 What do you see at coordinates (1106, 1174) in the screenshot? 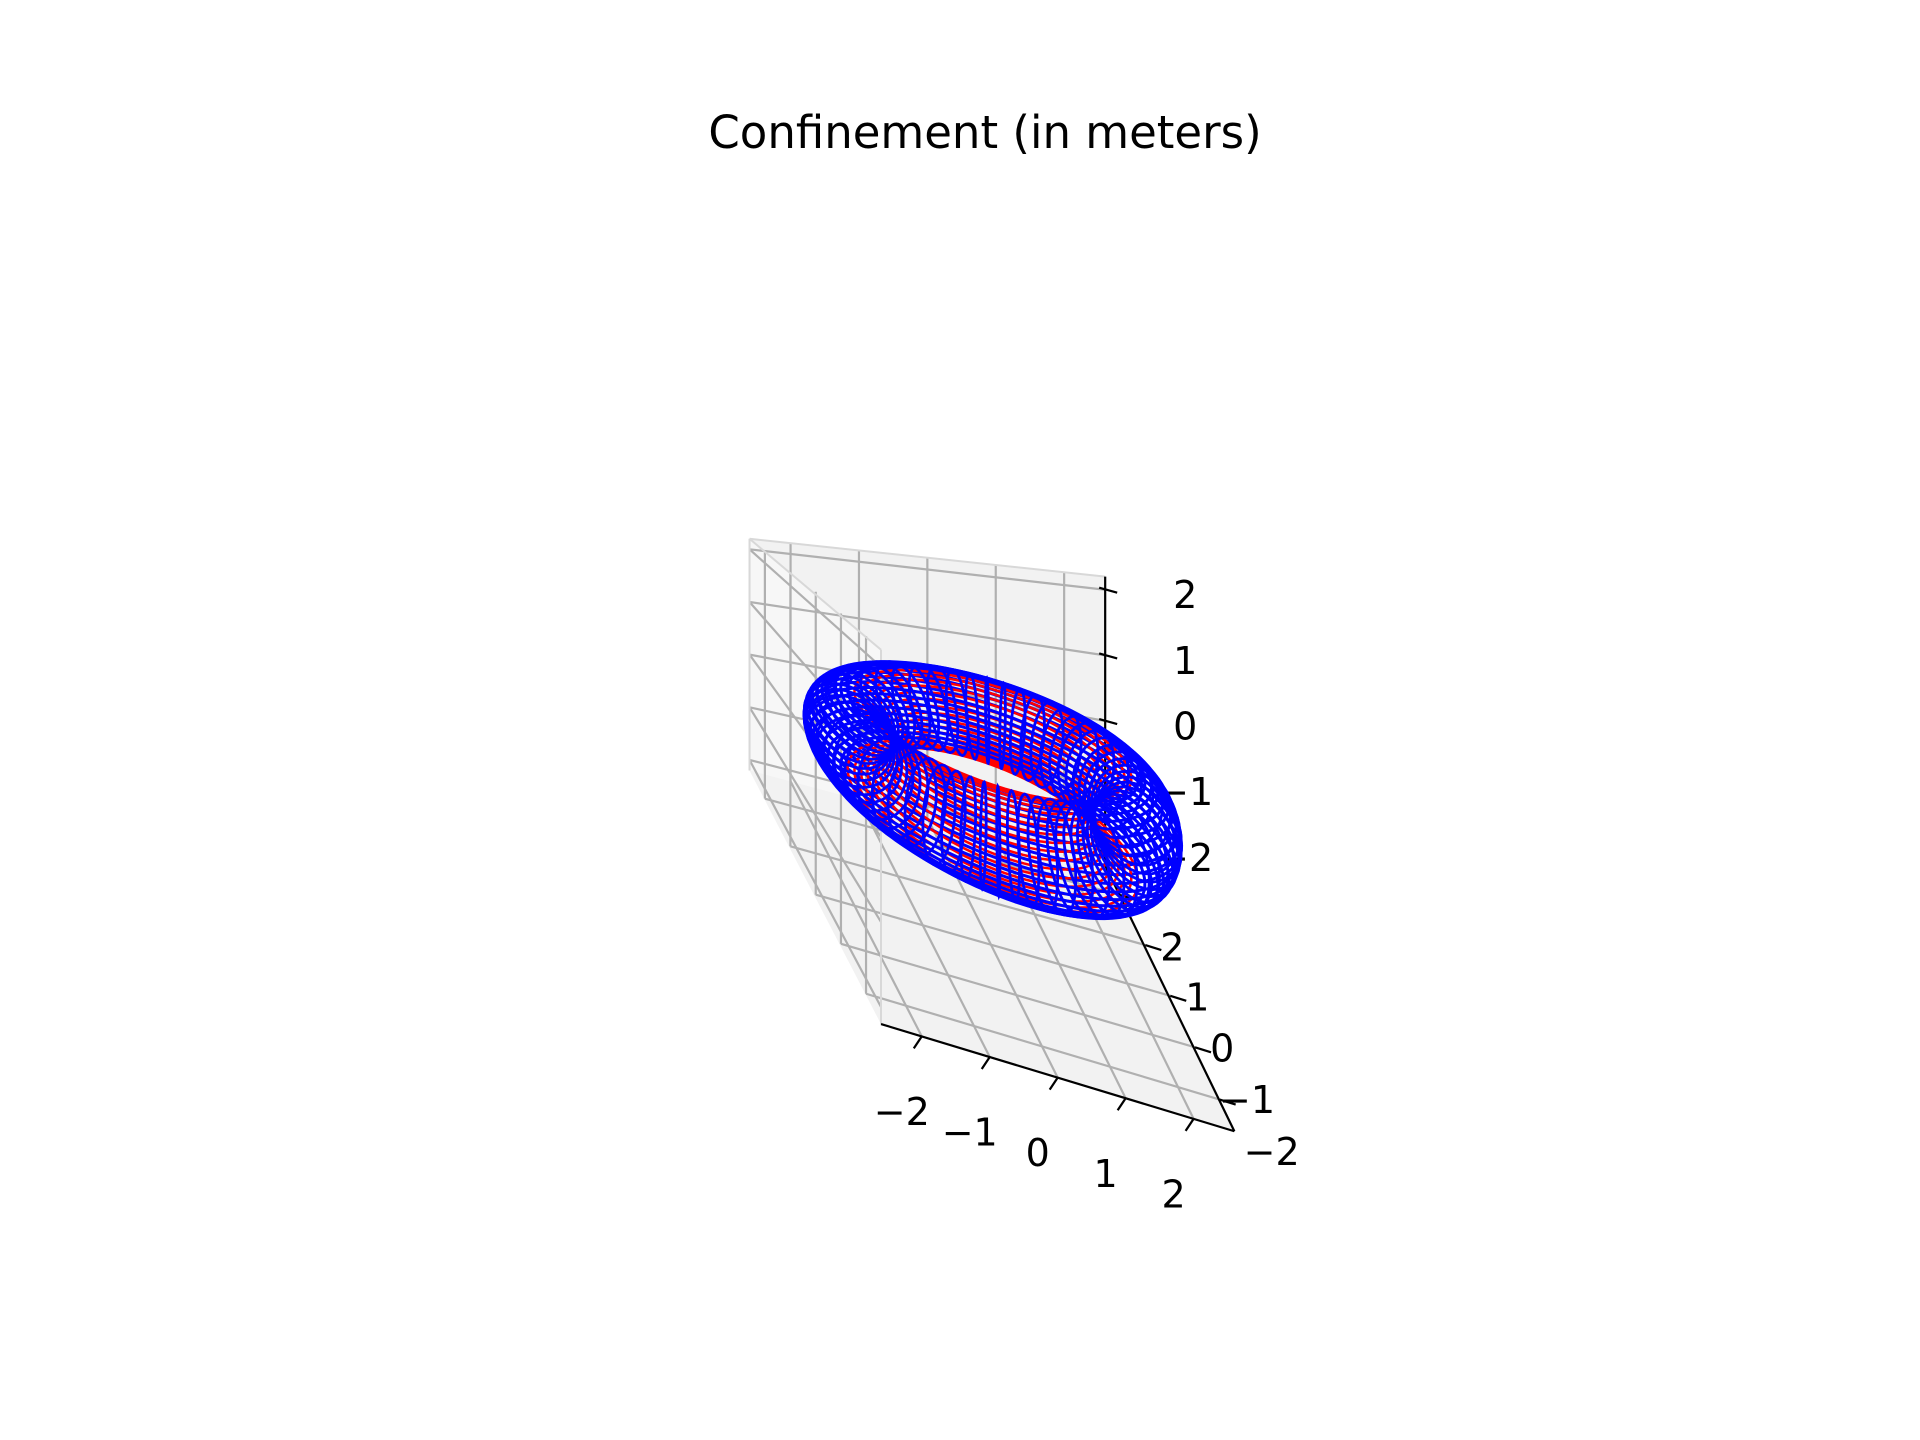
I see `x-tick-label: 1` at bounding box center [1106, 1174].